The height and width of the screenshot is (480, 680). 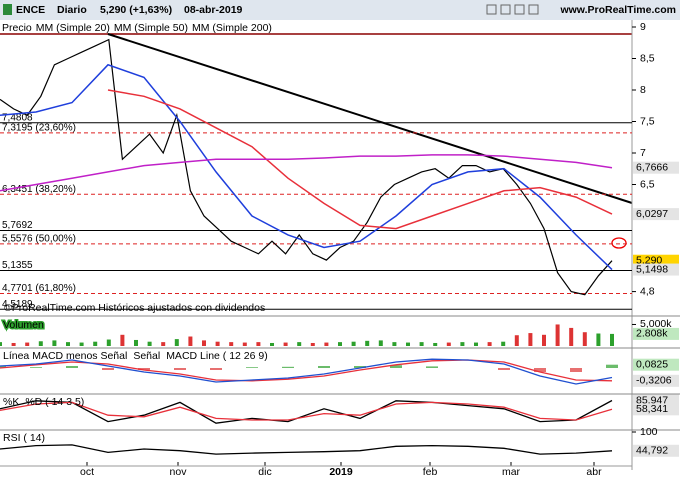 What do you see at coordinates (39, 239) in the screenshot?
I see `fib-label: 5,5576 (50,00%)` at bounding box center [39, 239].